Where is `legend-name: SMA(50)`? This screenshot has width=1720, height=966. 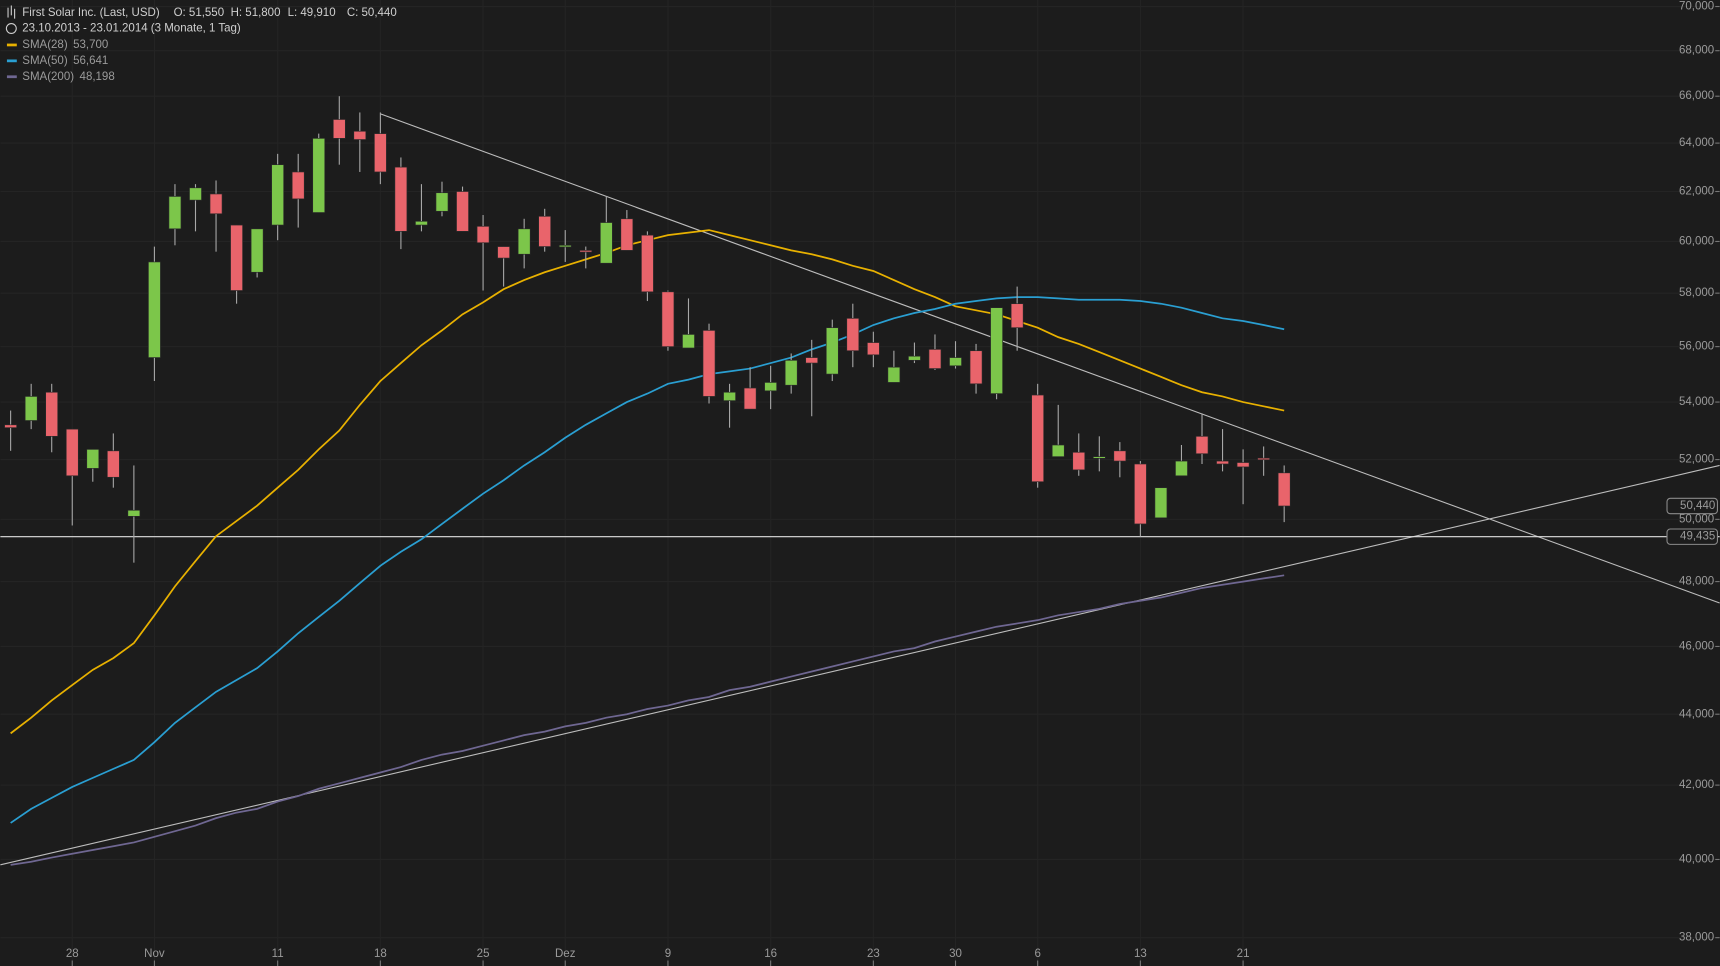
legend-name: SMA(50) is located at coordinates (45, 61).